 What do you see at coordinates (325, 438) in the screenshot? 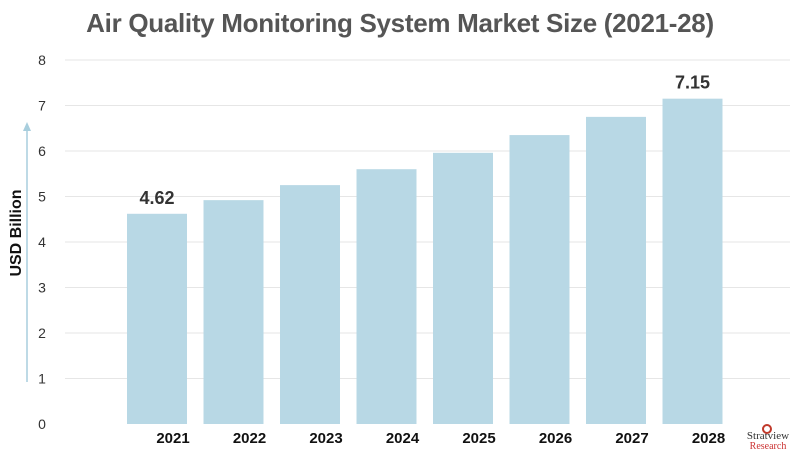
I see `x-tick-label: 2023` at bounding box center [325, 438].